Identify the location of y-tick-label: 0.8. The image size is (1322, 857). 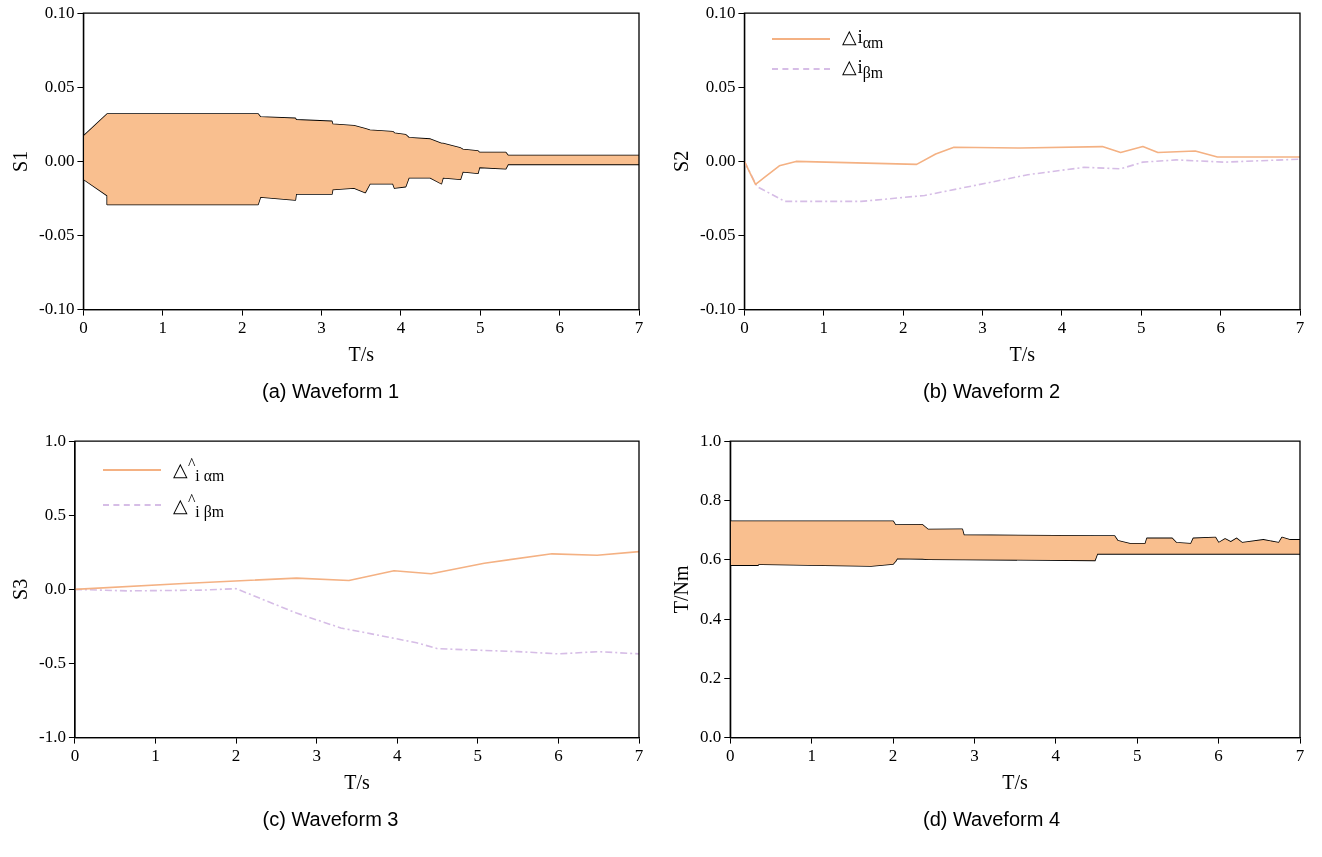
(711, 499).